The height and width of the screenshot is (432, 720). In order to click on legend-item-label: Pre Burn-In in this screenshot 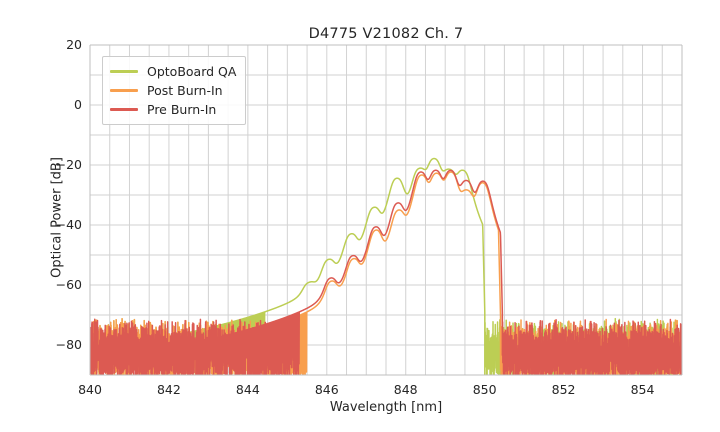, I will do `click(182, 109)`.